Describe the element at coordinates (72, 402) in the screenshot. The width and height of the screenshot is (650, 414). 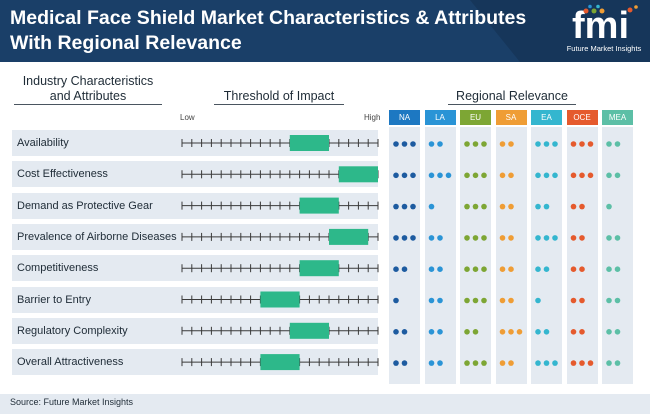
I see `source-note: Source: Future Market Insights` at that location.